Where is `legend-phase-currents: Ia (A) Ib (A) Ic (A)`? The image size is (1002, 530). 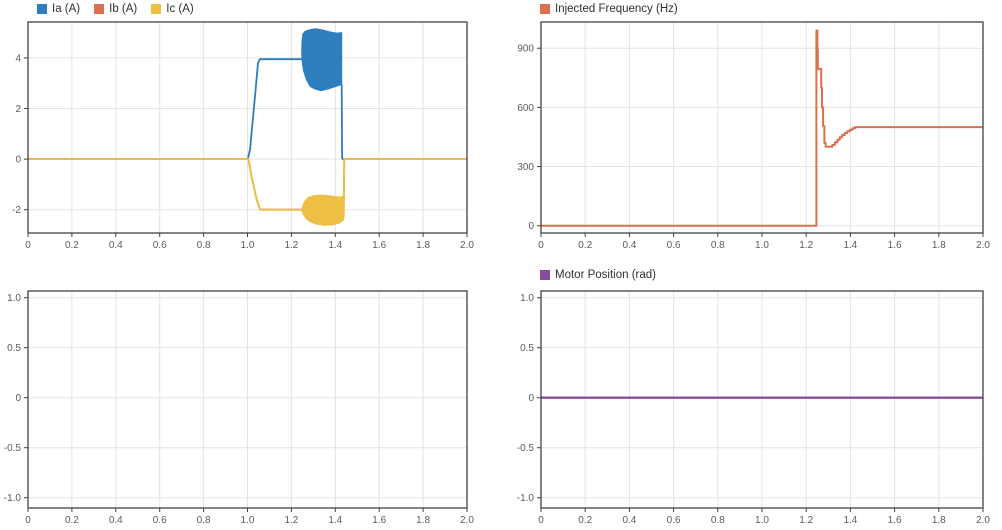 legend-phase-currents: Ia (A) Ib (A) Ic (A) is located at coordinates (115, 9).